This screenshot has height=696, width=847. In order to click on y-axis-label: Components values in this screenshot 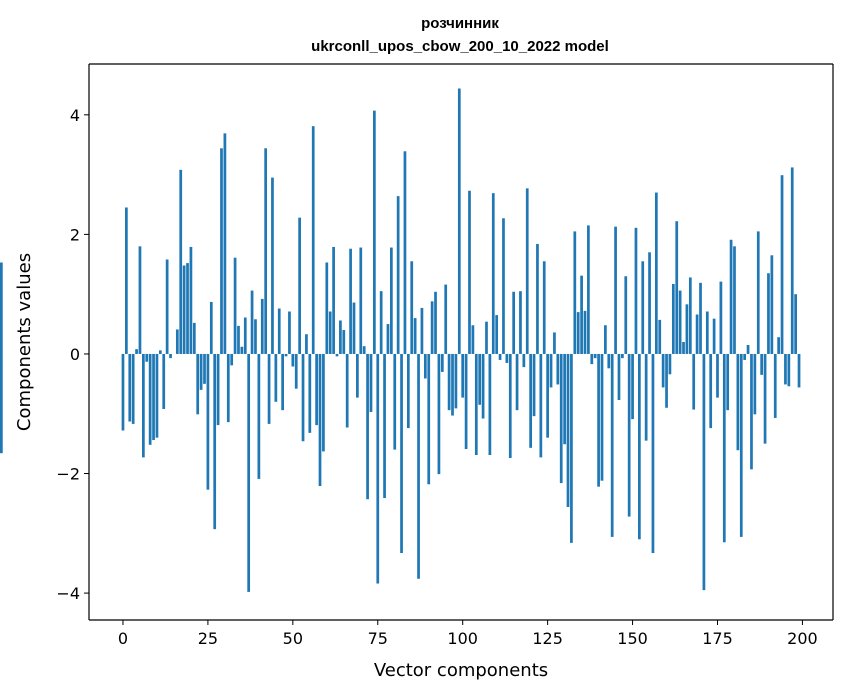, I will do `click(24, 342)`.